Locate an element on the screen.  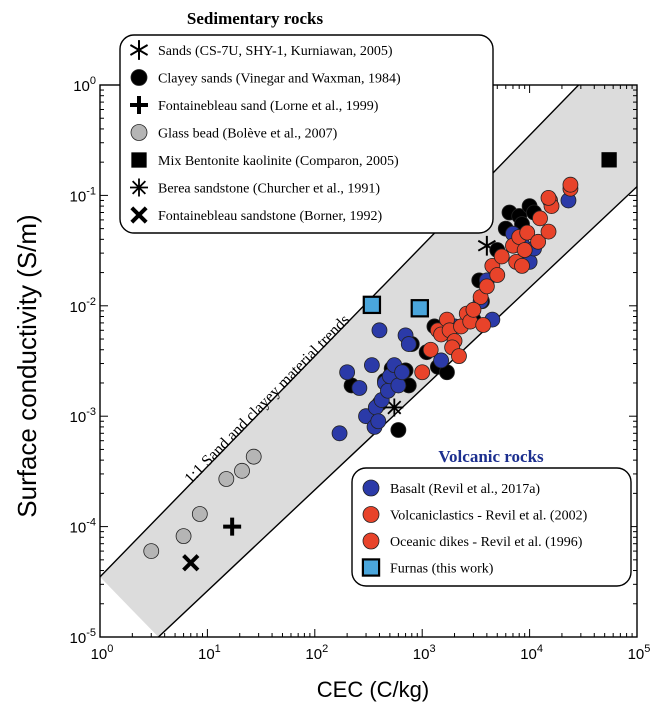
x-tick-label: 10¹ is located at coordinates (209, 653).